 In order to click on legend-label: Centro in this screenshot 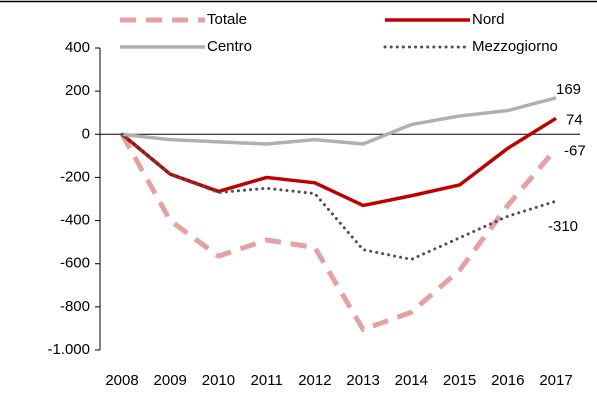, I will do `click(229, 46)`.